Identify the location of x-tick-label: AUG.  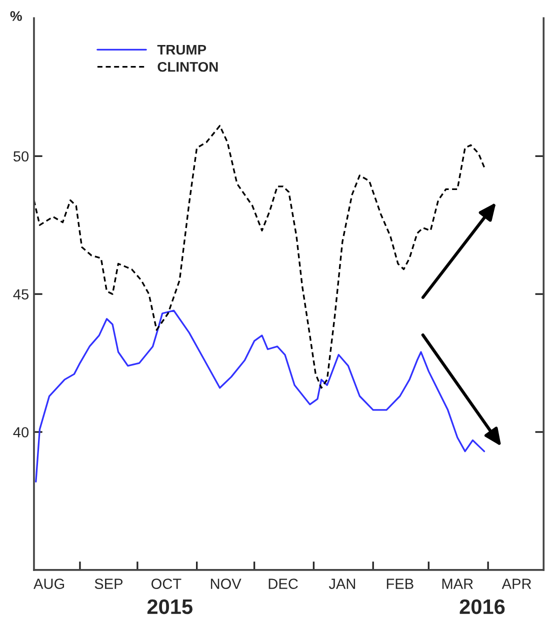
(49, 583).